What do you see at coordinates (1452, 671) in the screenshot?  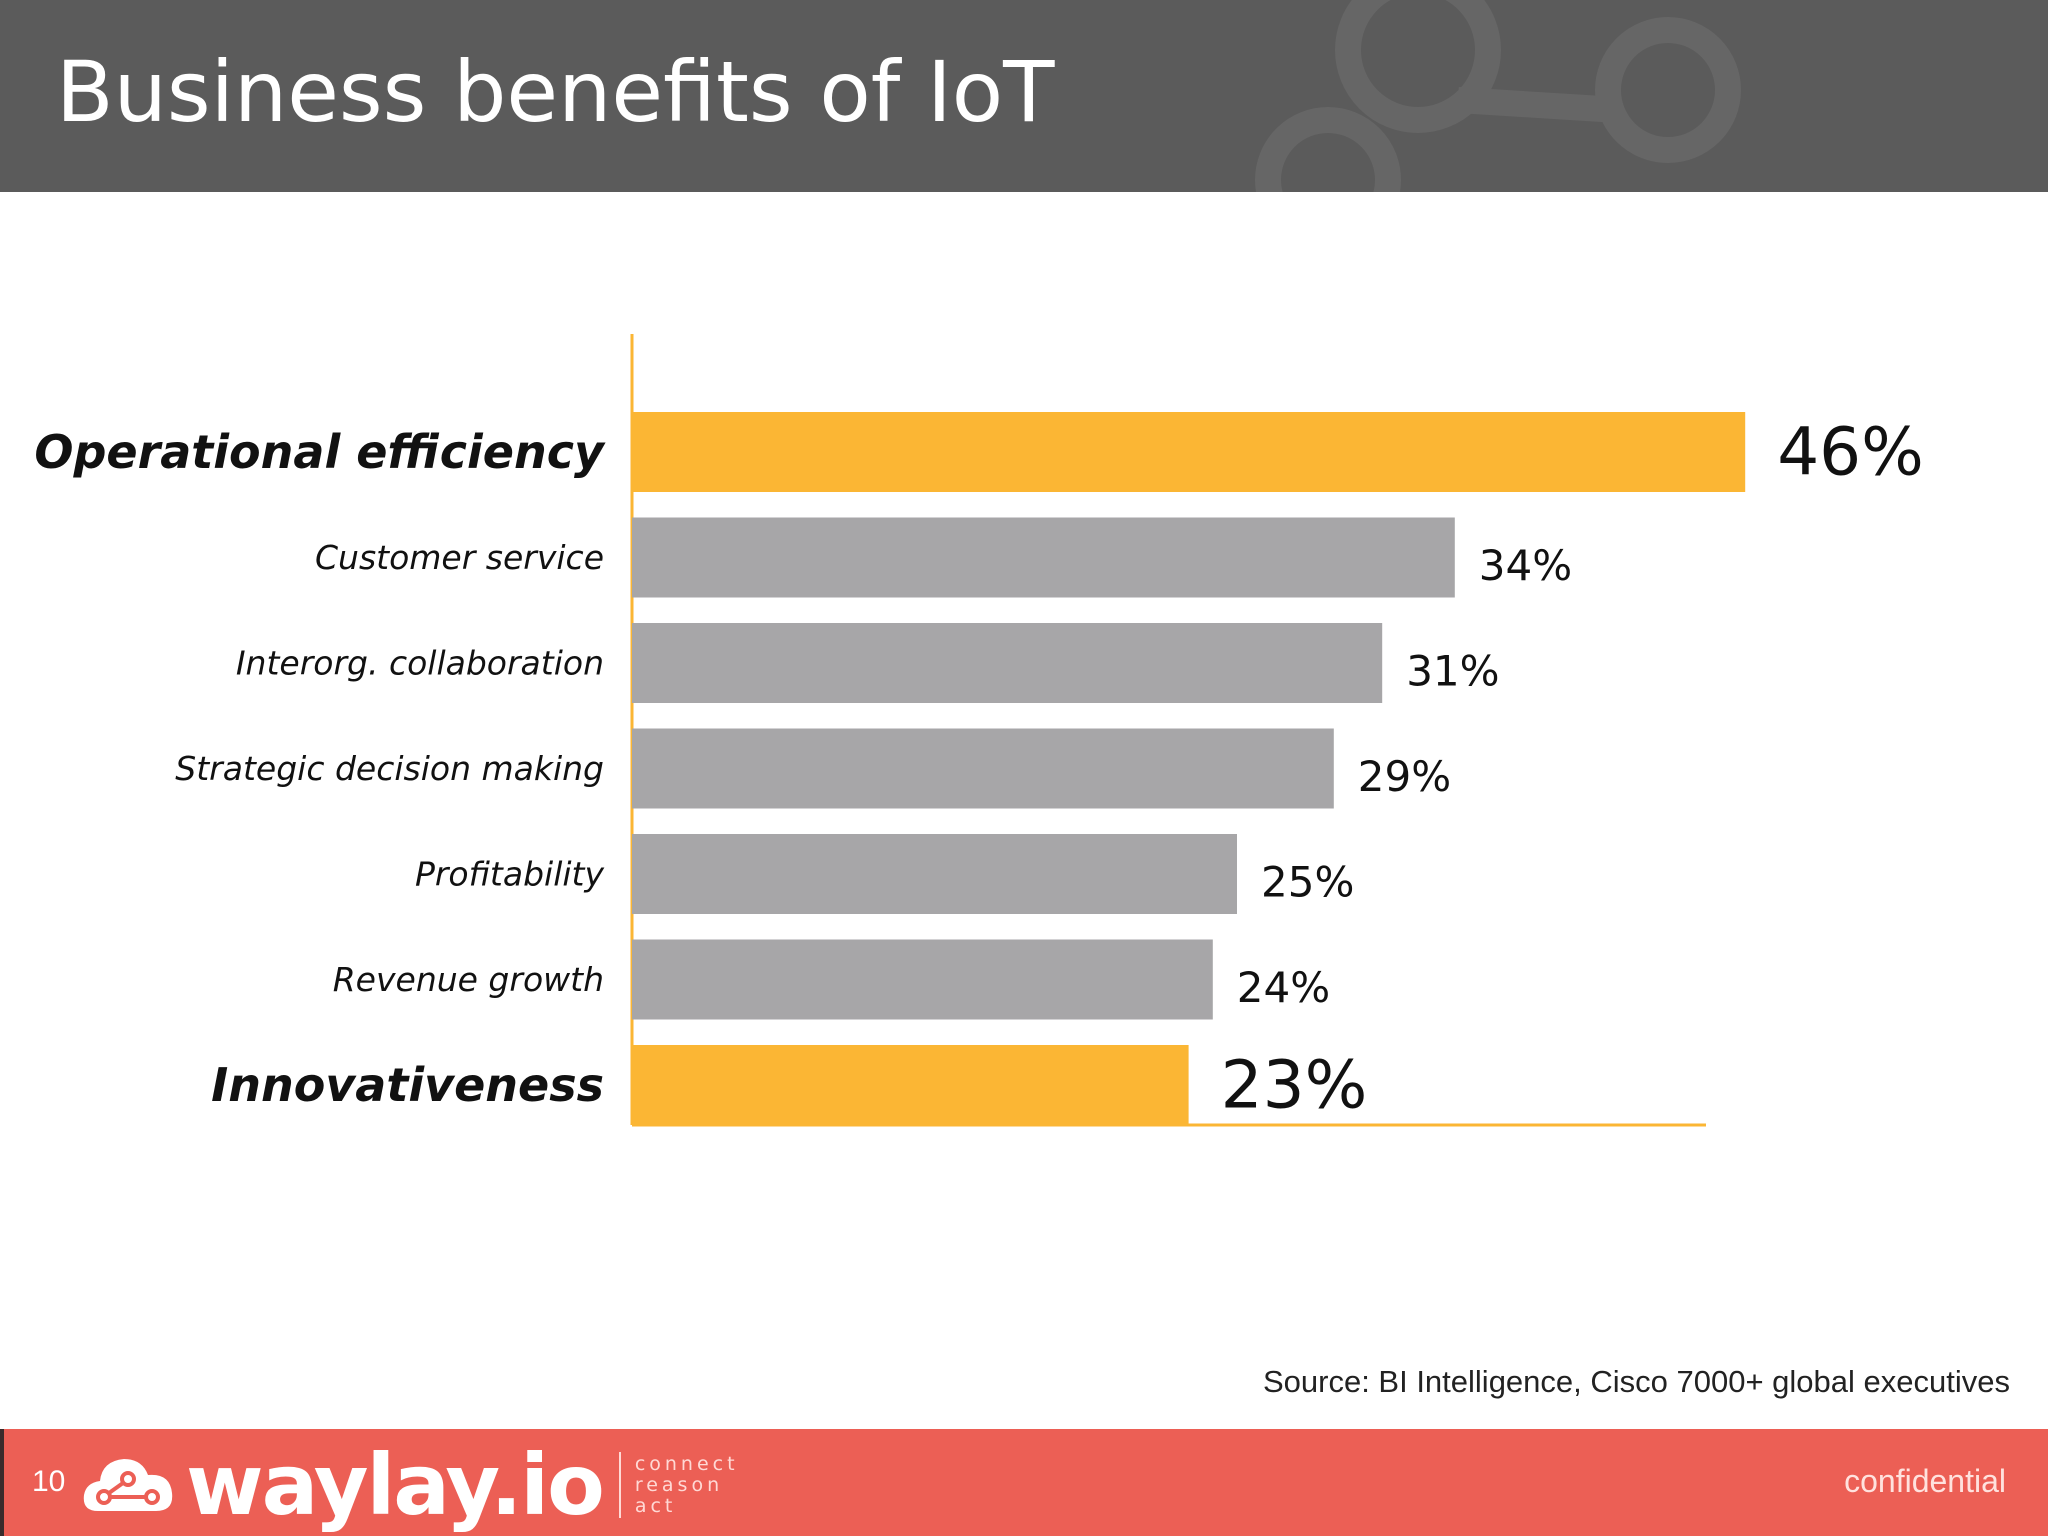 I see `value-label-interorg-collaboration: 31%` at bounding box center [1452, 671].